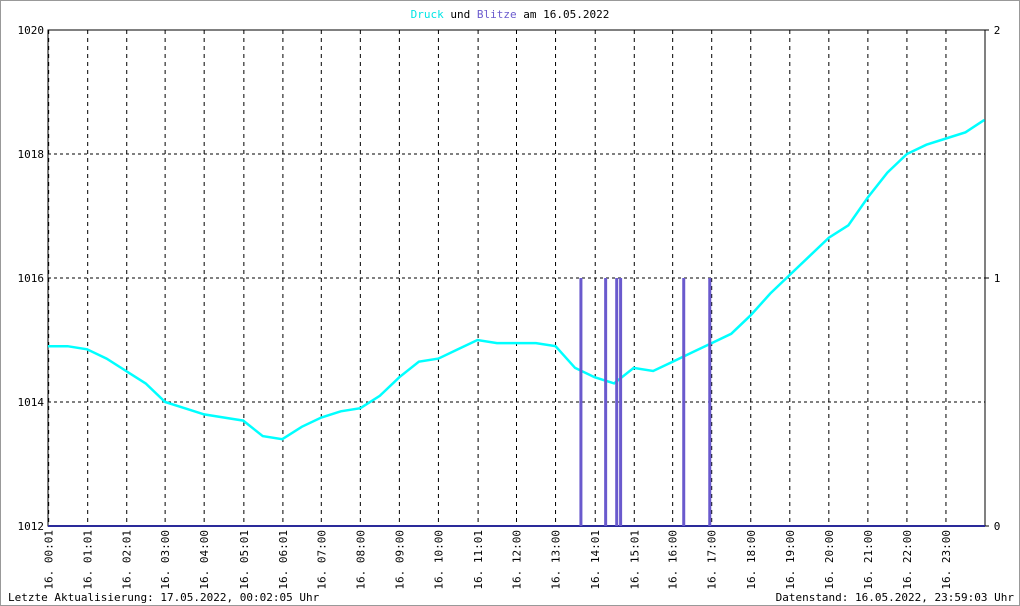 This screenshot has height=606, width=1020. Describe the element at coordinates (997, 526) in the screenshot. I see `y2-tick-label: 0` at that location.